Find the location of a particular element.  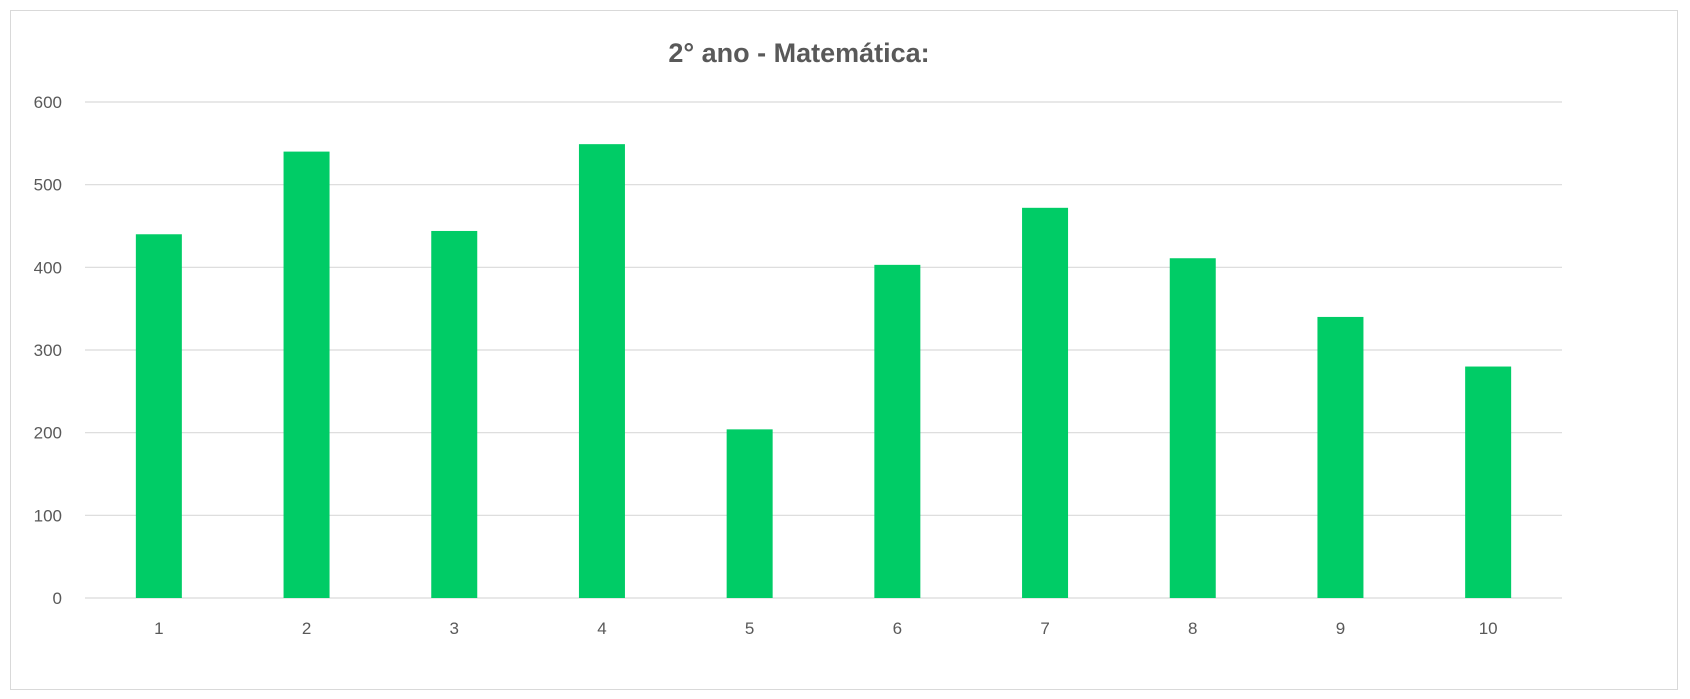

y-tick-label: 100 is located at coordinates (48, 515).